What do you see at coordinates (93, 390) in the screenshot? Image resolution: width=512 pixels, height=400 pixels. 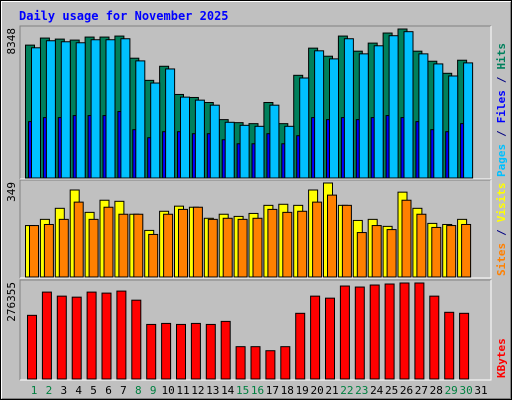 I see `x-tick-label: 5` at bounding box center [93, 390].